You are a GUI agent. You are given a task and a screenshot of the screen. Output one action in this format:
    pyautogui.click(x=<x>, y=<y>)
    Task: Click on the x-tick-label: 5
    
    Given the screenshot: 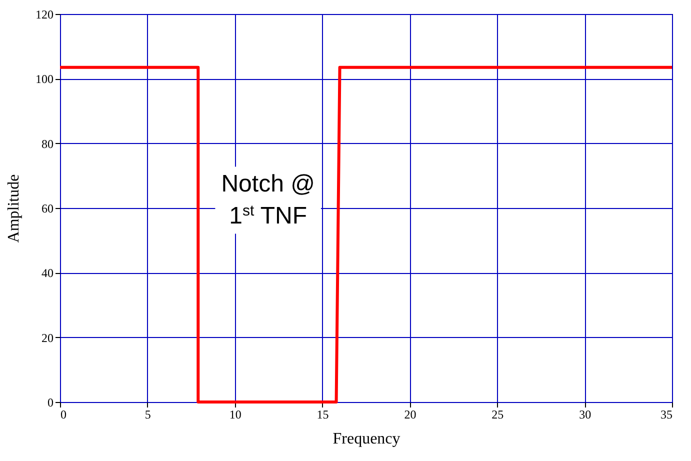 What is the action you would take?
    pyautogui.click(x=147, y=415)
    